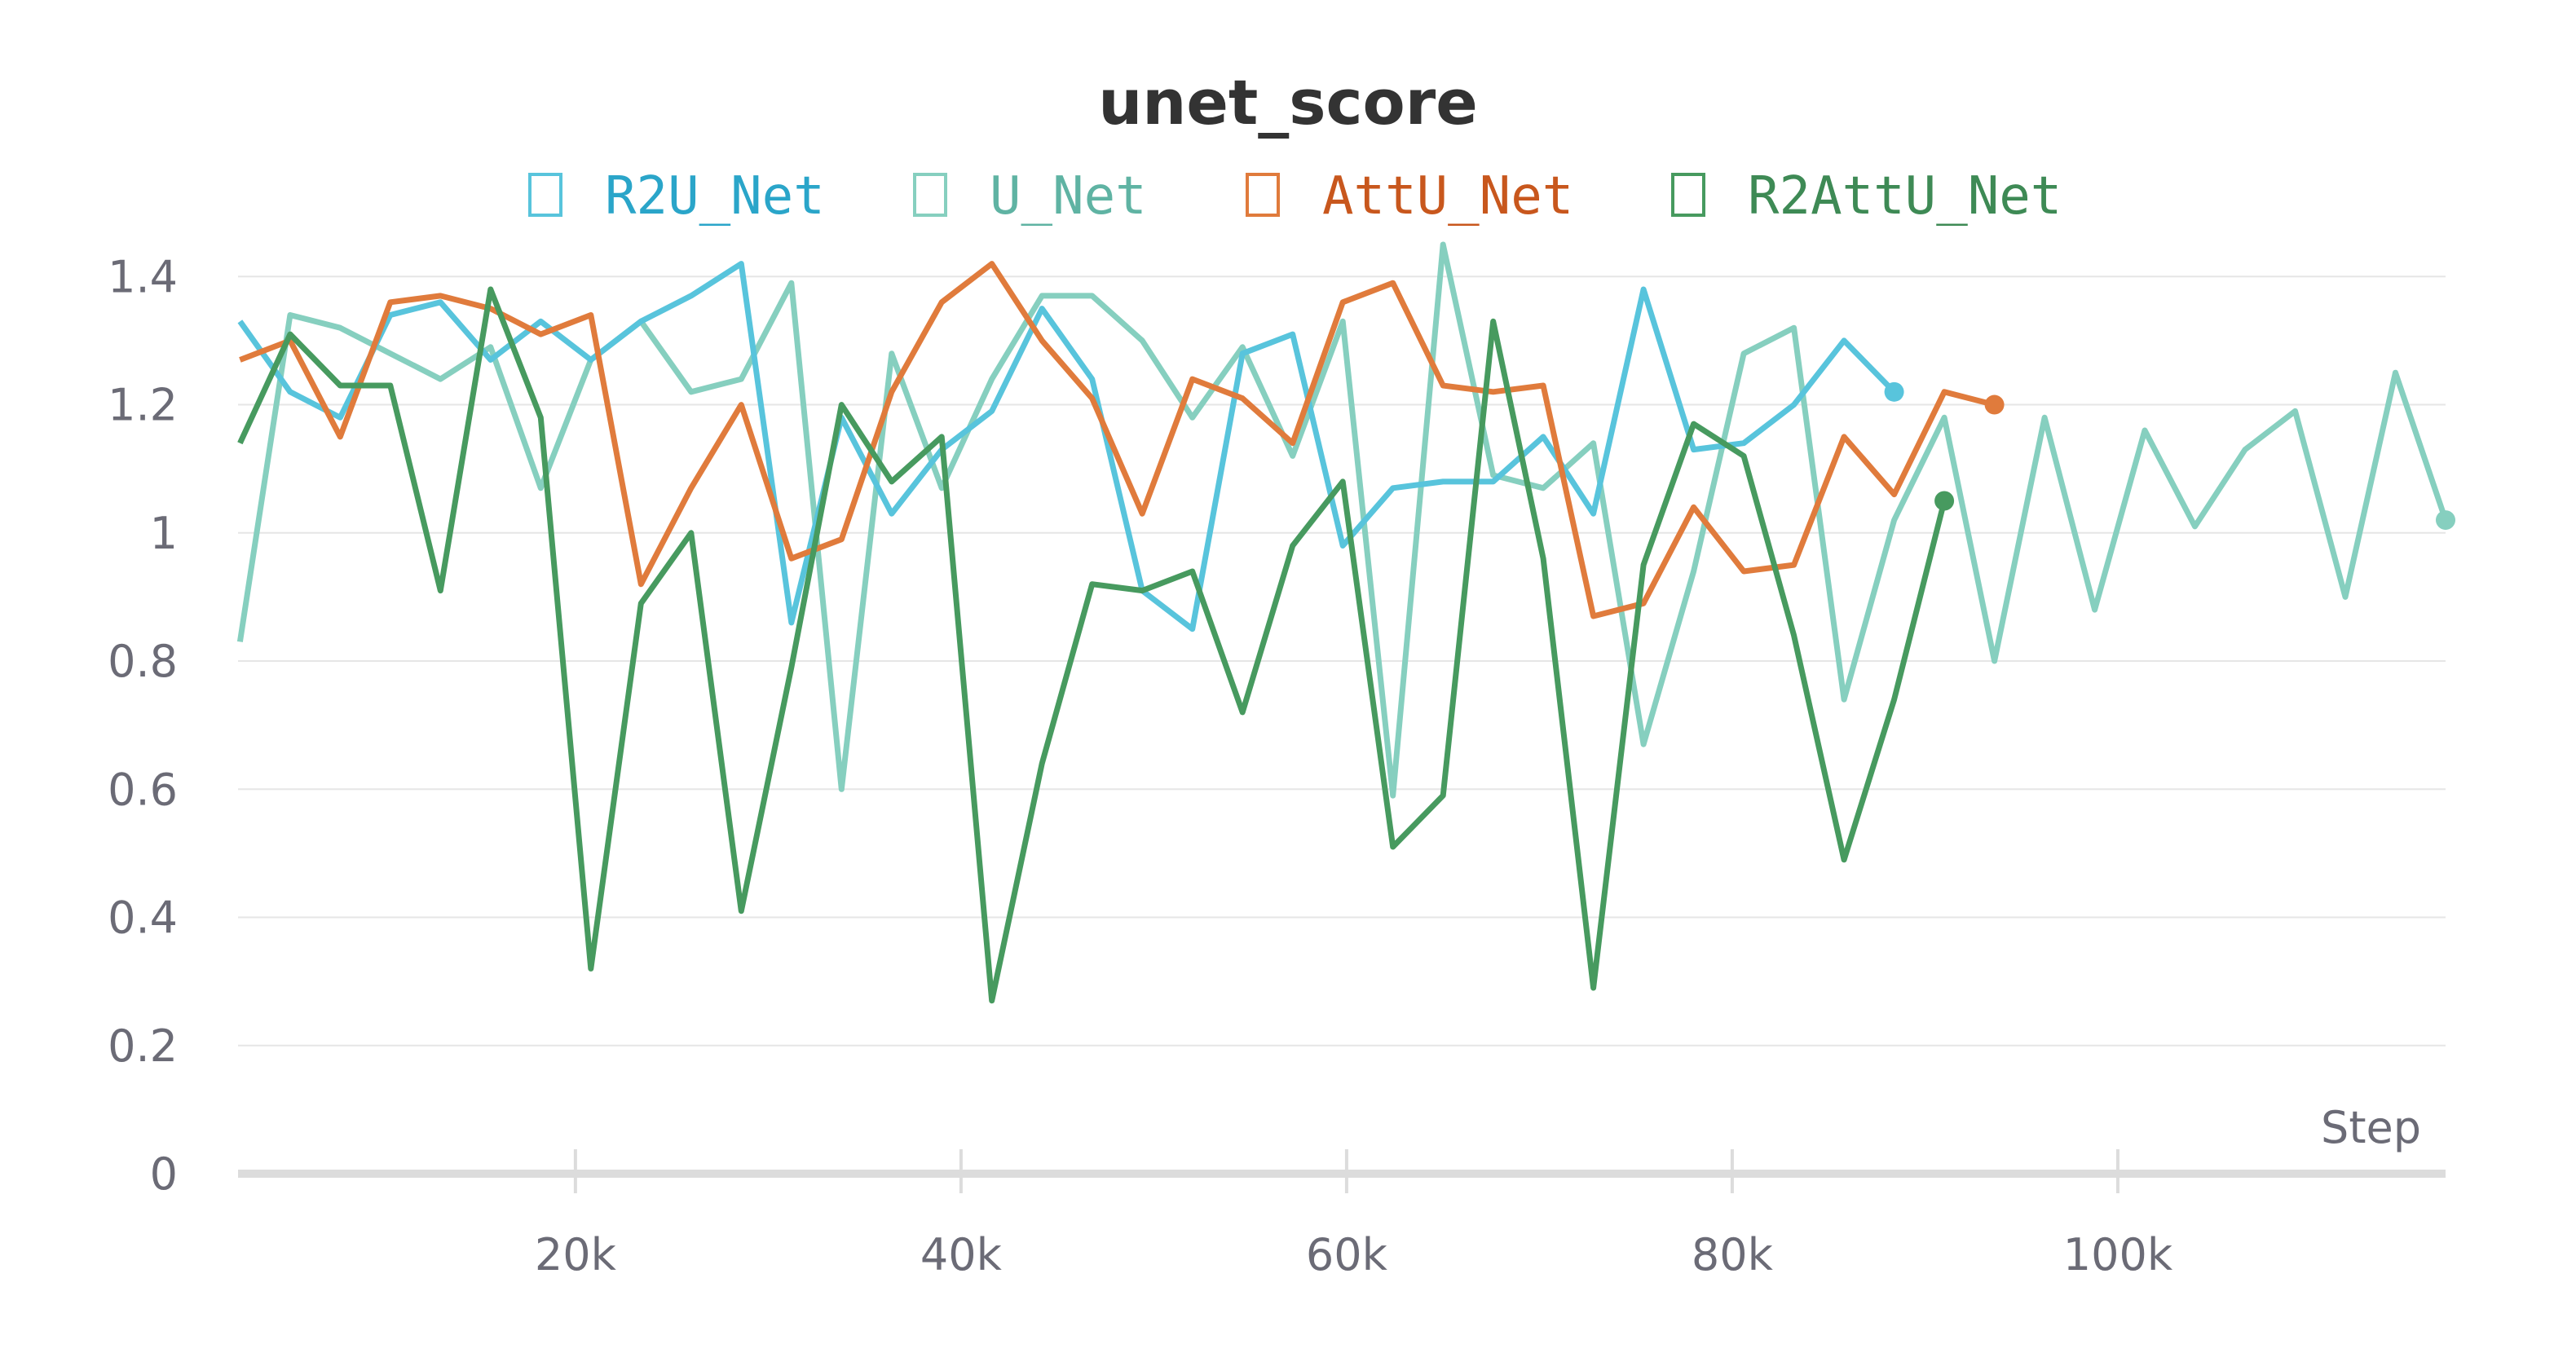 The height and width of the screenshot is (1353, 2576). Describe the element at coordinates (143, 918) in the screenshot. I see `y-tick-label: 0.4` at that location.